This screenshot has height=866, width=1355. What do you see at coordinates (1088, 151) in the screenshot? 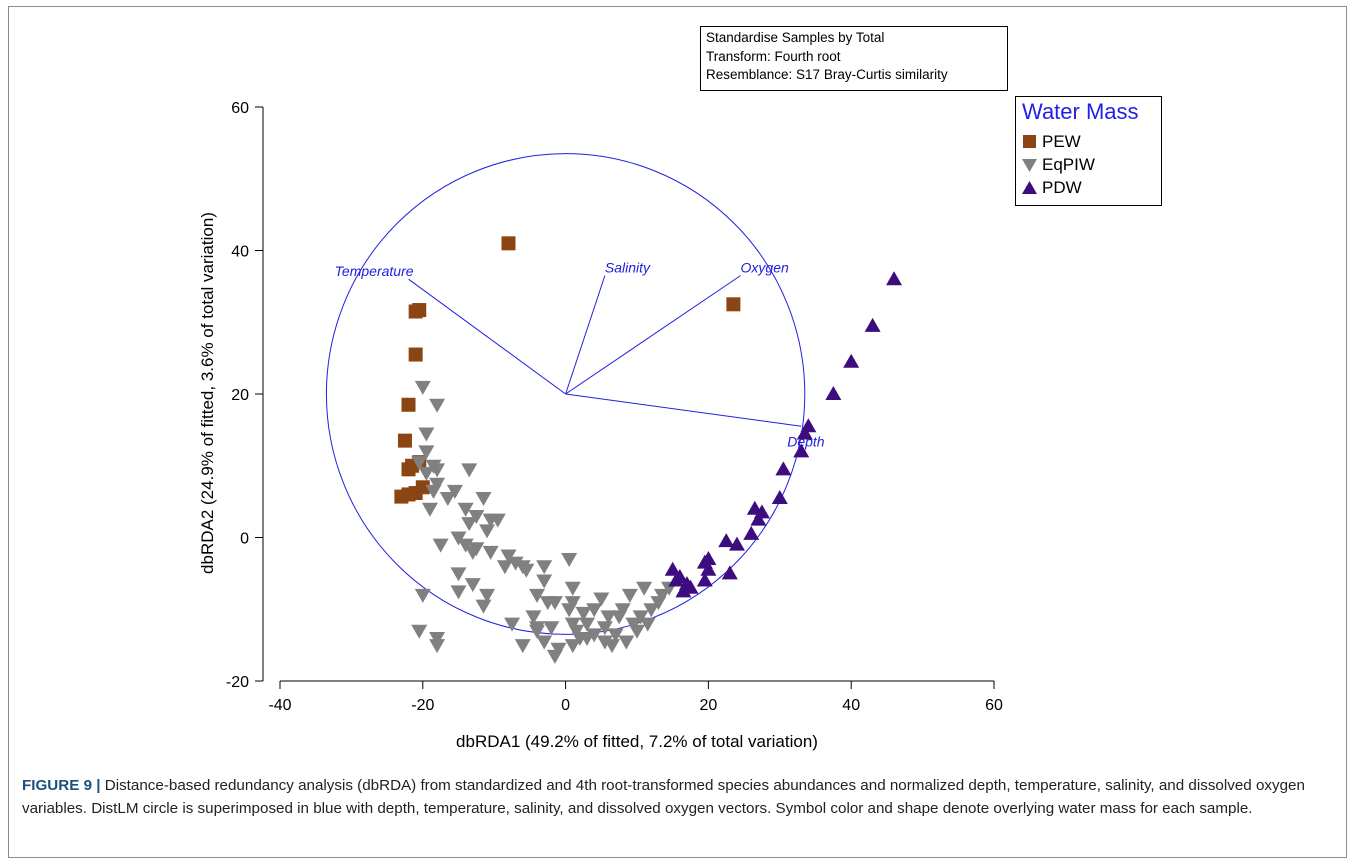
I see `legend: Water Mass PEW EqPIW PDW` at bounding box center [1088, 151].